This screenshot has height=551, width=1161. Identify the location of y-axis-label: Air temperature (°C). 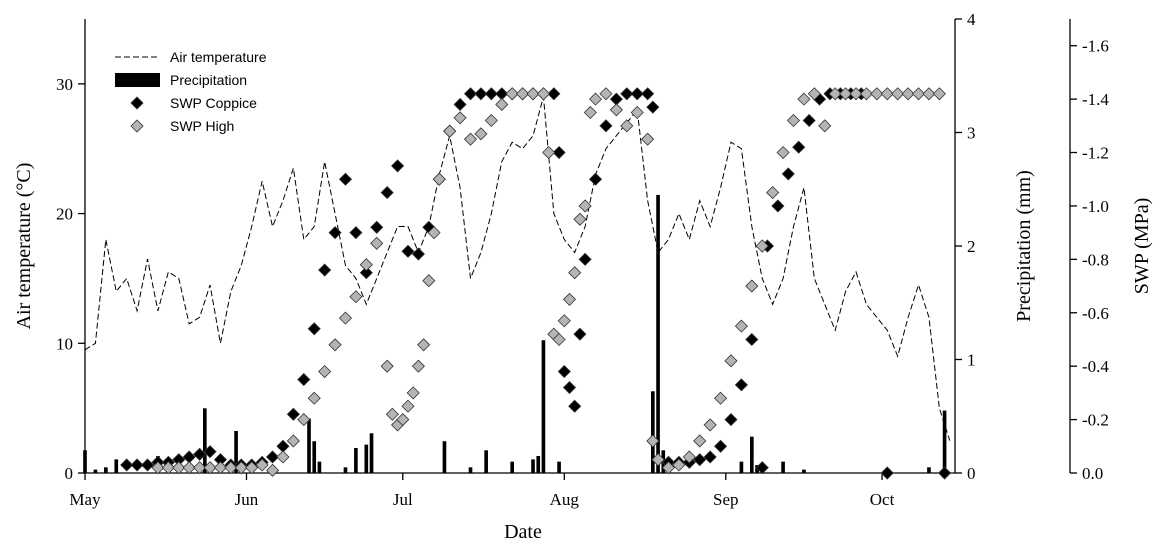
(24, 246).